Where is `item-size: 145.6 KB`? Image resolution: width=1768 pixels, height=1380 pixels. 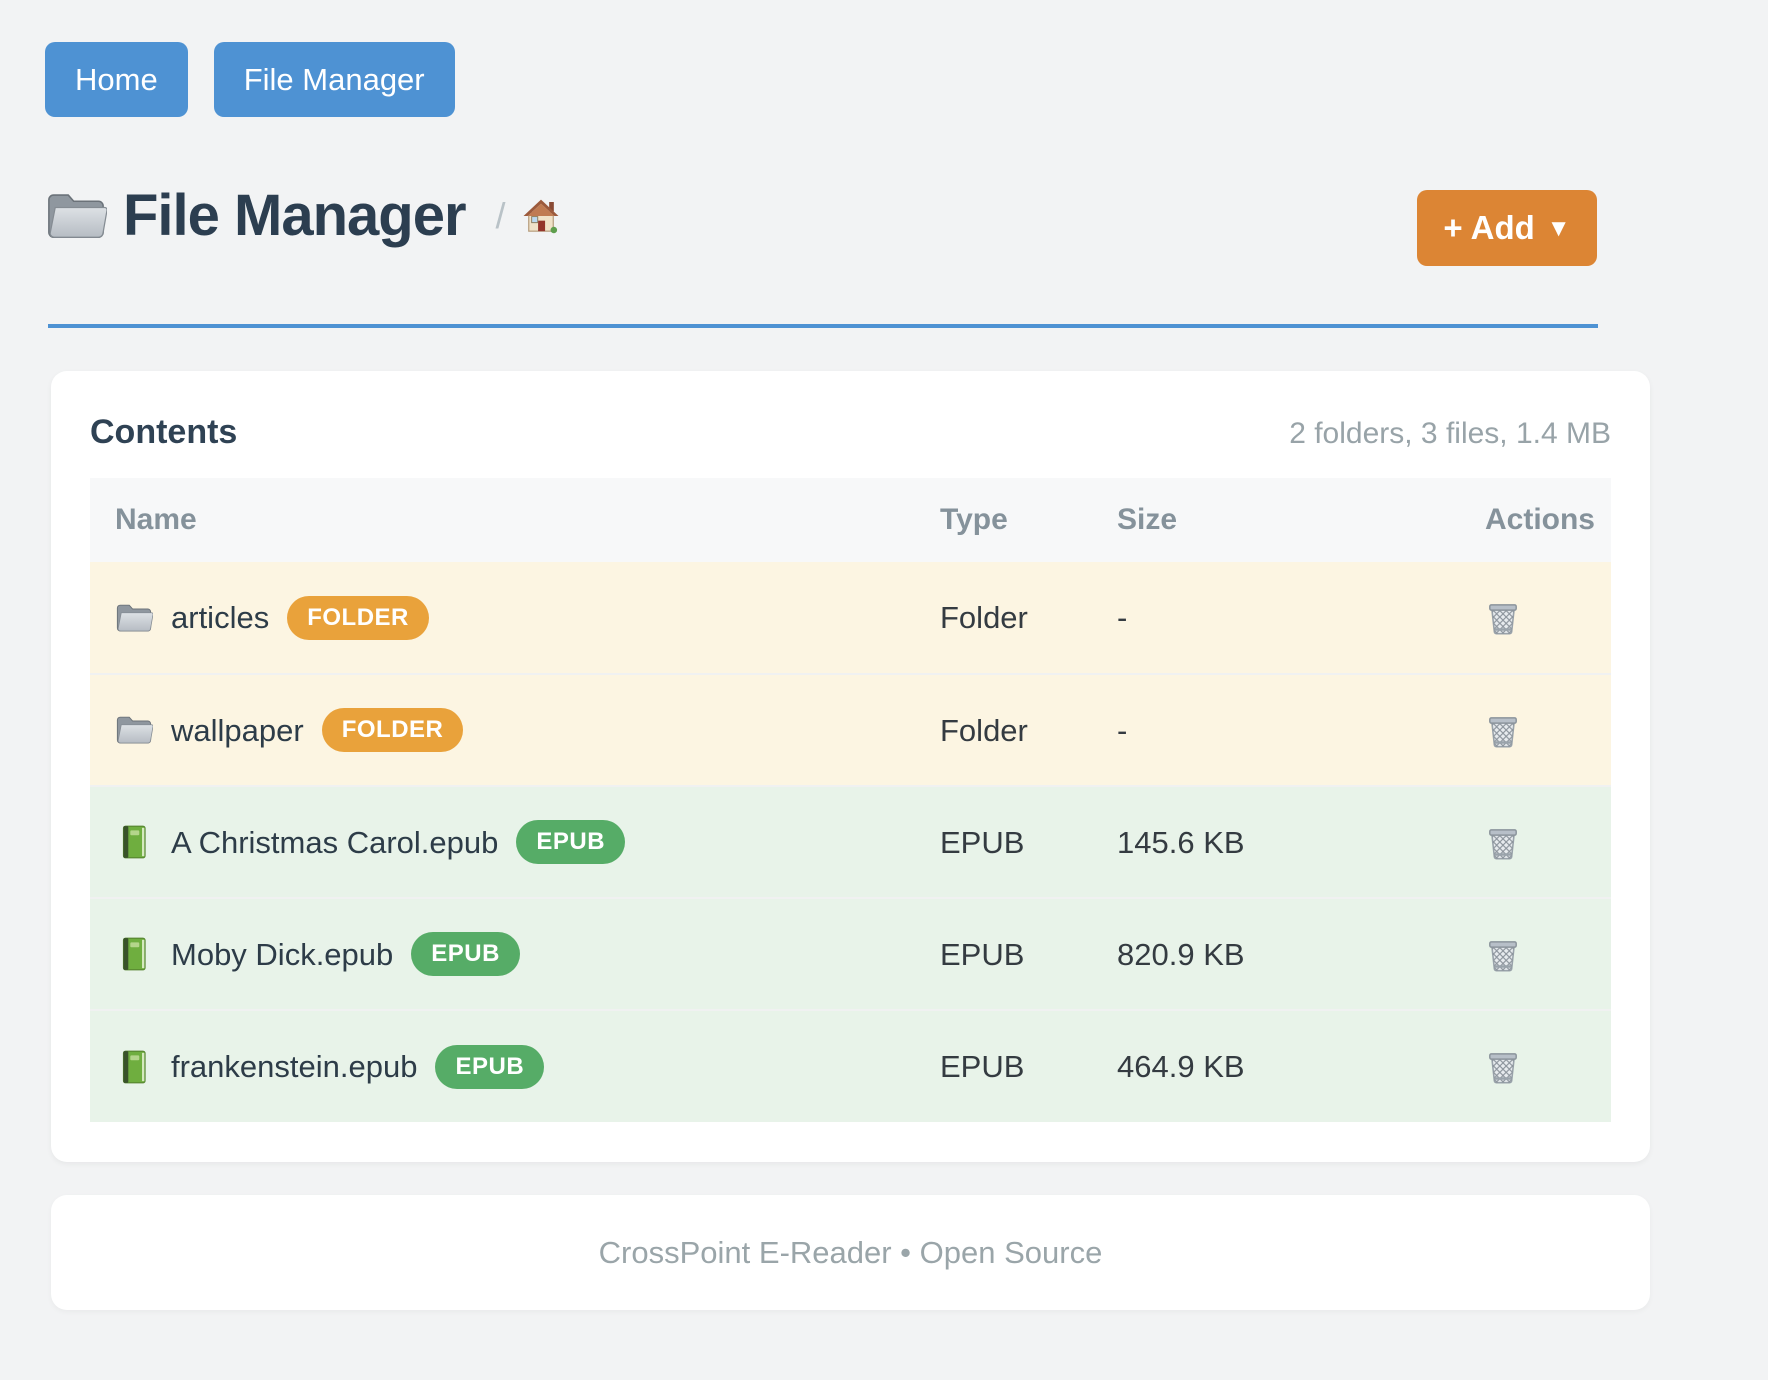 item-size: 145.6 KB is located at coordinates (1243, 841).